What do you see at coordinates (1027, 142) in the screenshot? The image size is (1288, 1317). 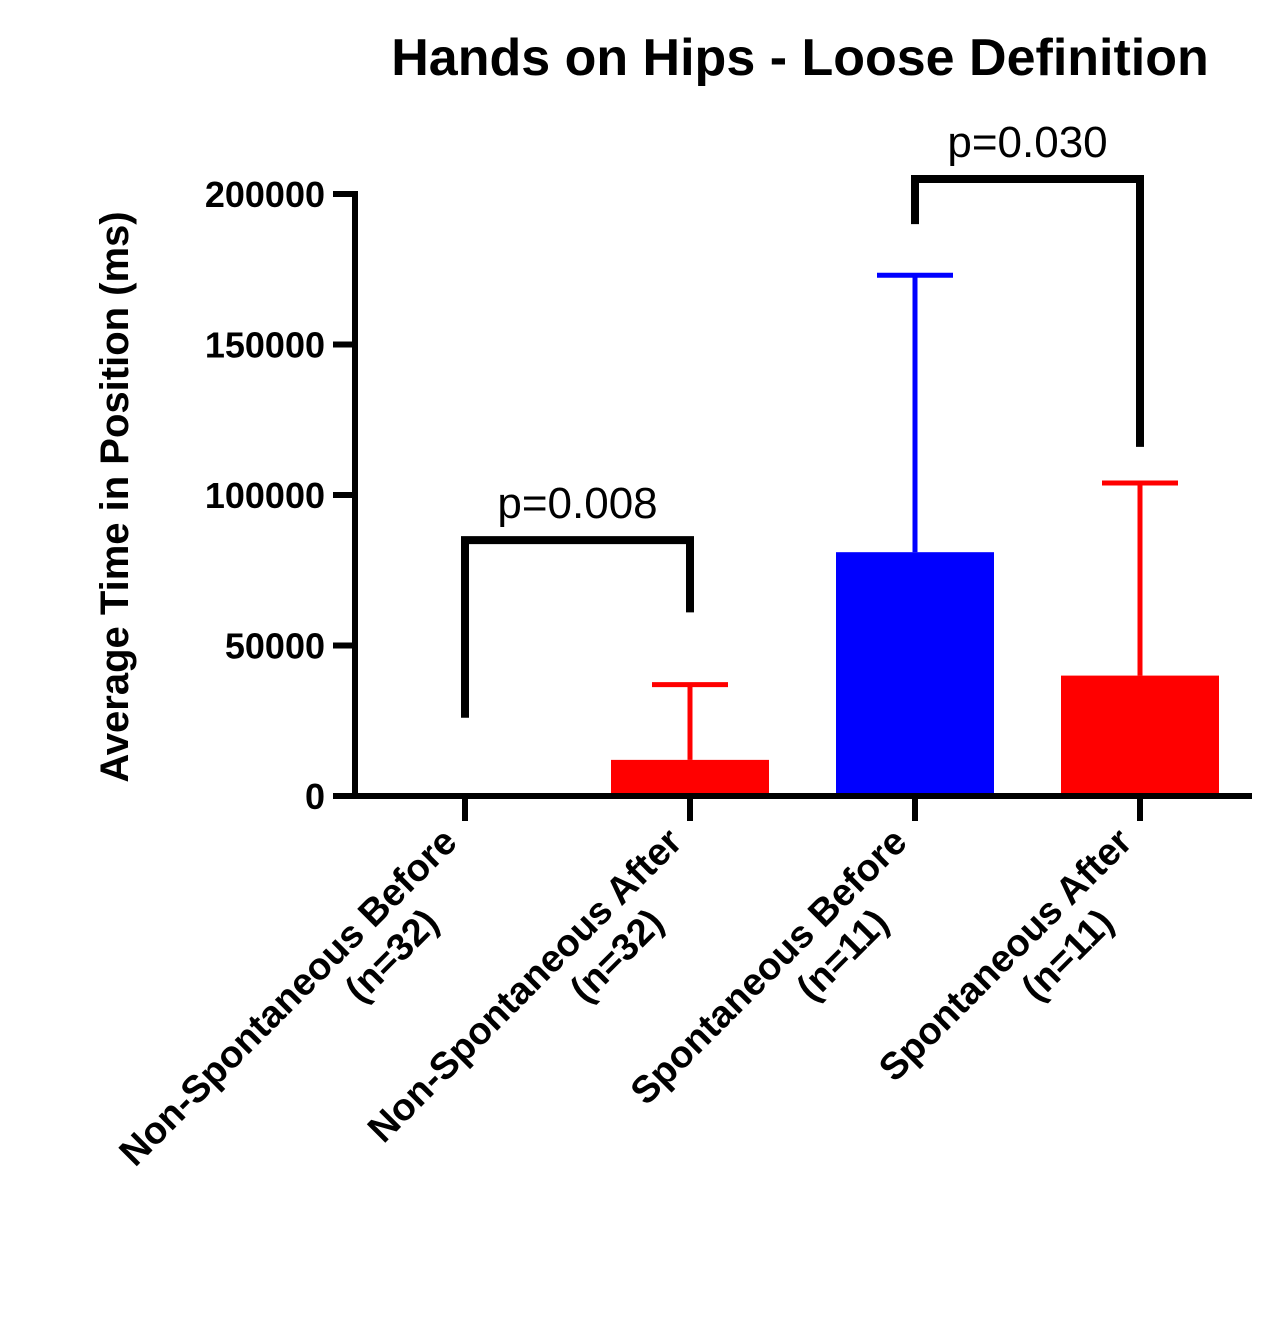 I see `p-value-label-2: p=0.030` at bounding box center [1027, 142].